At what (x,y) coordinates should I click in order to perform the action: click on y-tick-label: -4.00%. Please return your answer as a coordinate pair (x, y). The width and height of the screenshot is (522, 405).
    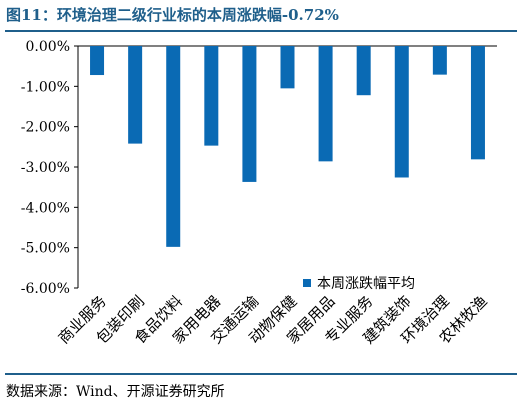
    Looking at the image, I should click on (45, 208).